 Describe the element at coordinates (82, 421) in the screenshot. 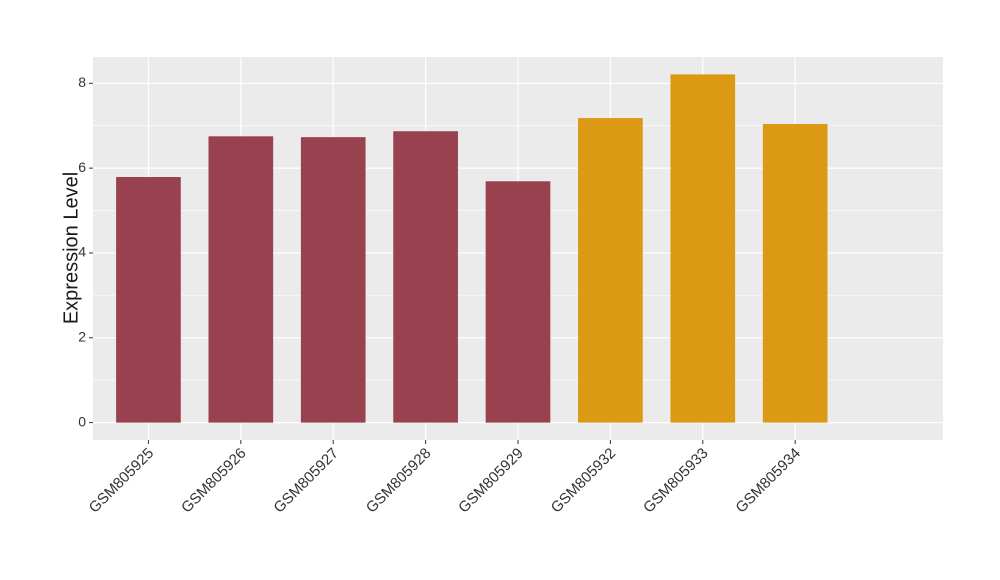

I see `y-tick-label: 0` at that location.